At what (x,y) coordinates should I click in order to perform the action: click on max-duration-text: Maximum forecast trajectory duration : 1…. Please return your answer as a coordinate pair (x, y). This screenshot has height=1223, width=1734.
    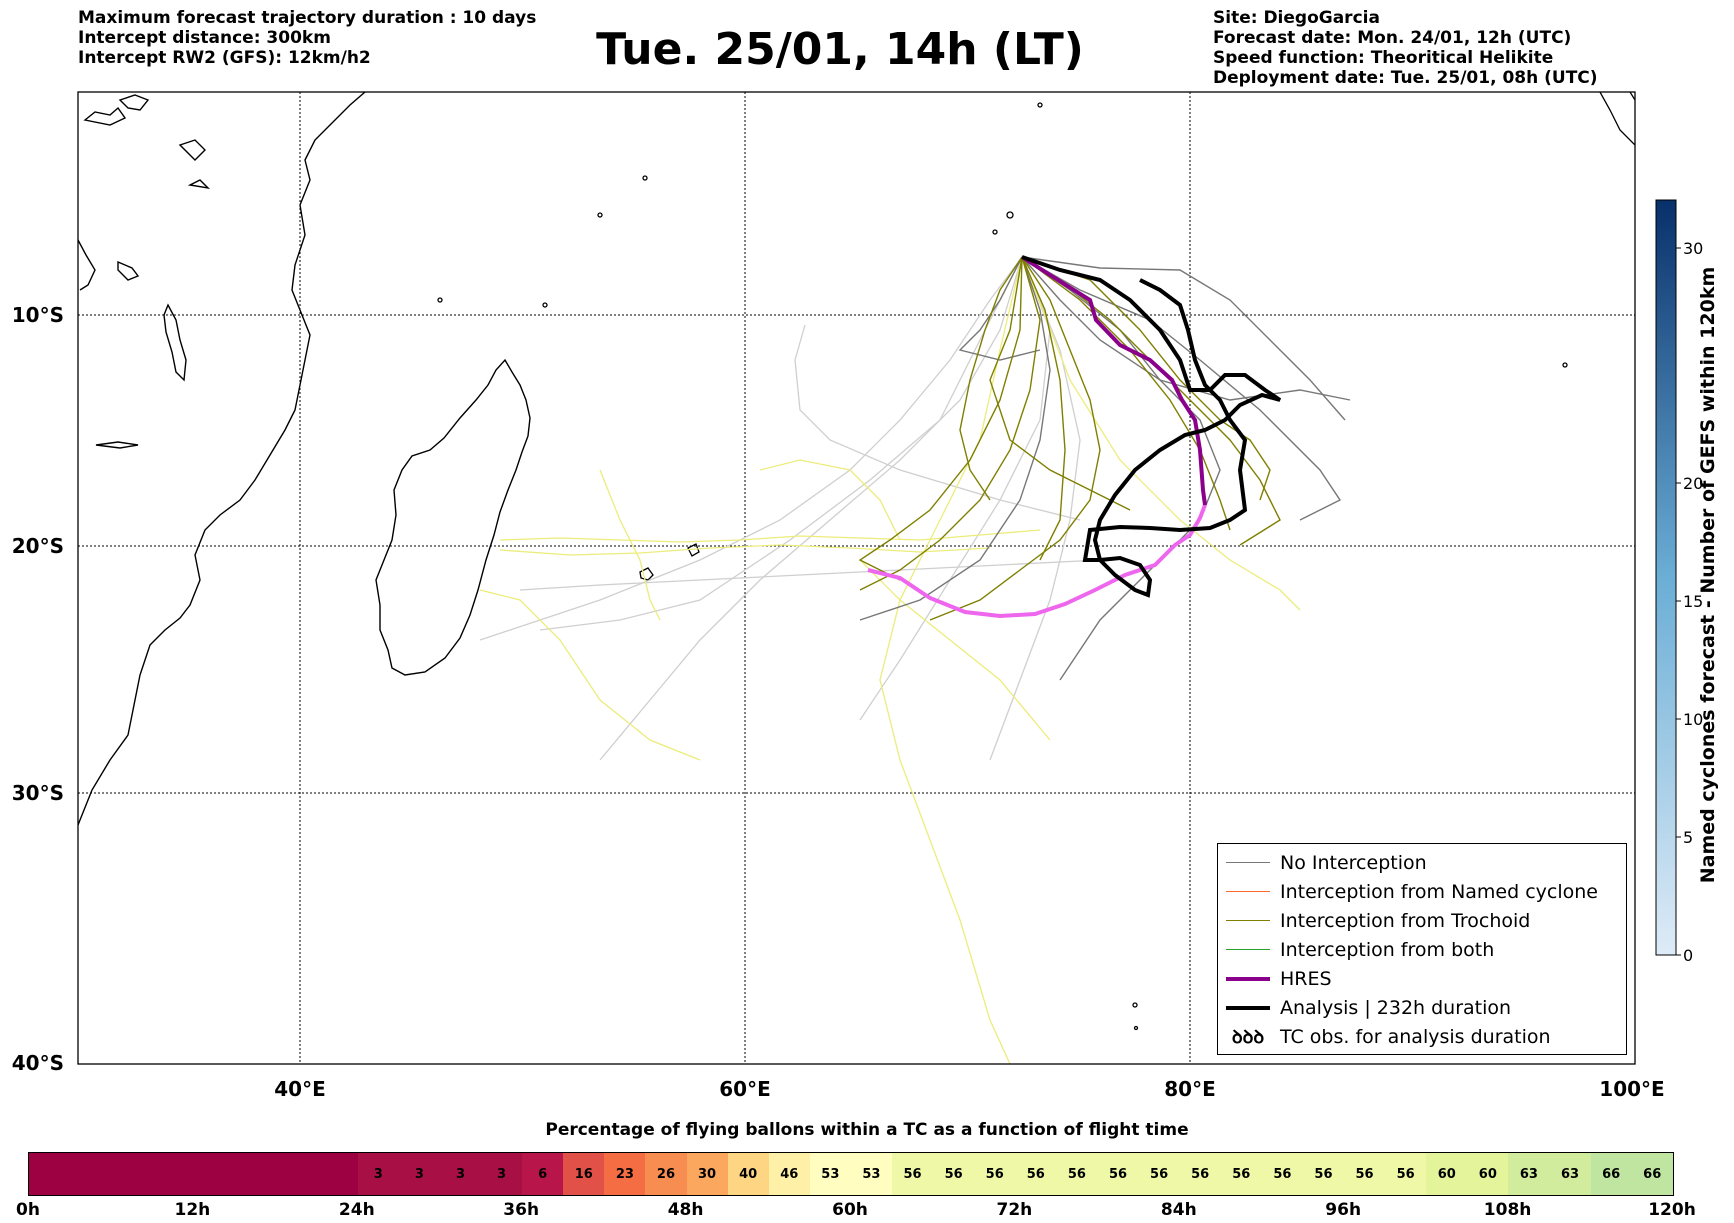
    Looking at the image, I should click on (307, 18).